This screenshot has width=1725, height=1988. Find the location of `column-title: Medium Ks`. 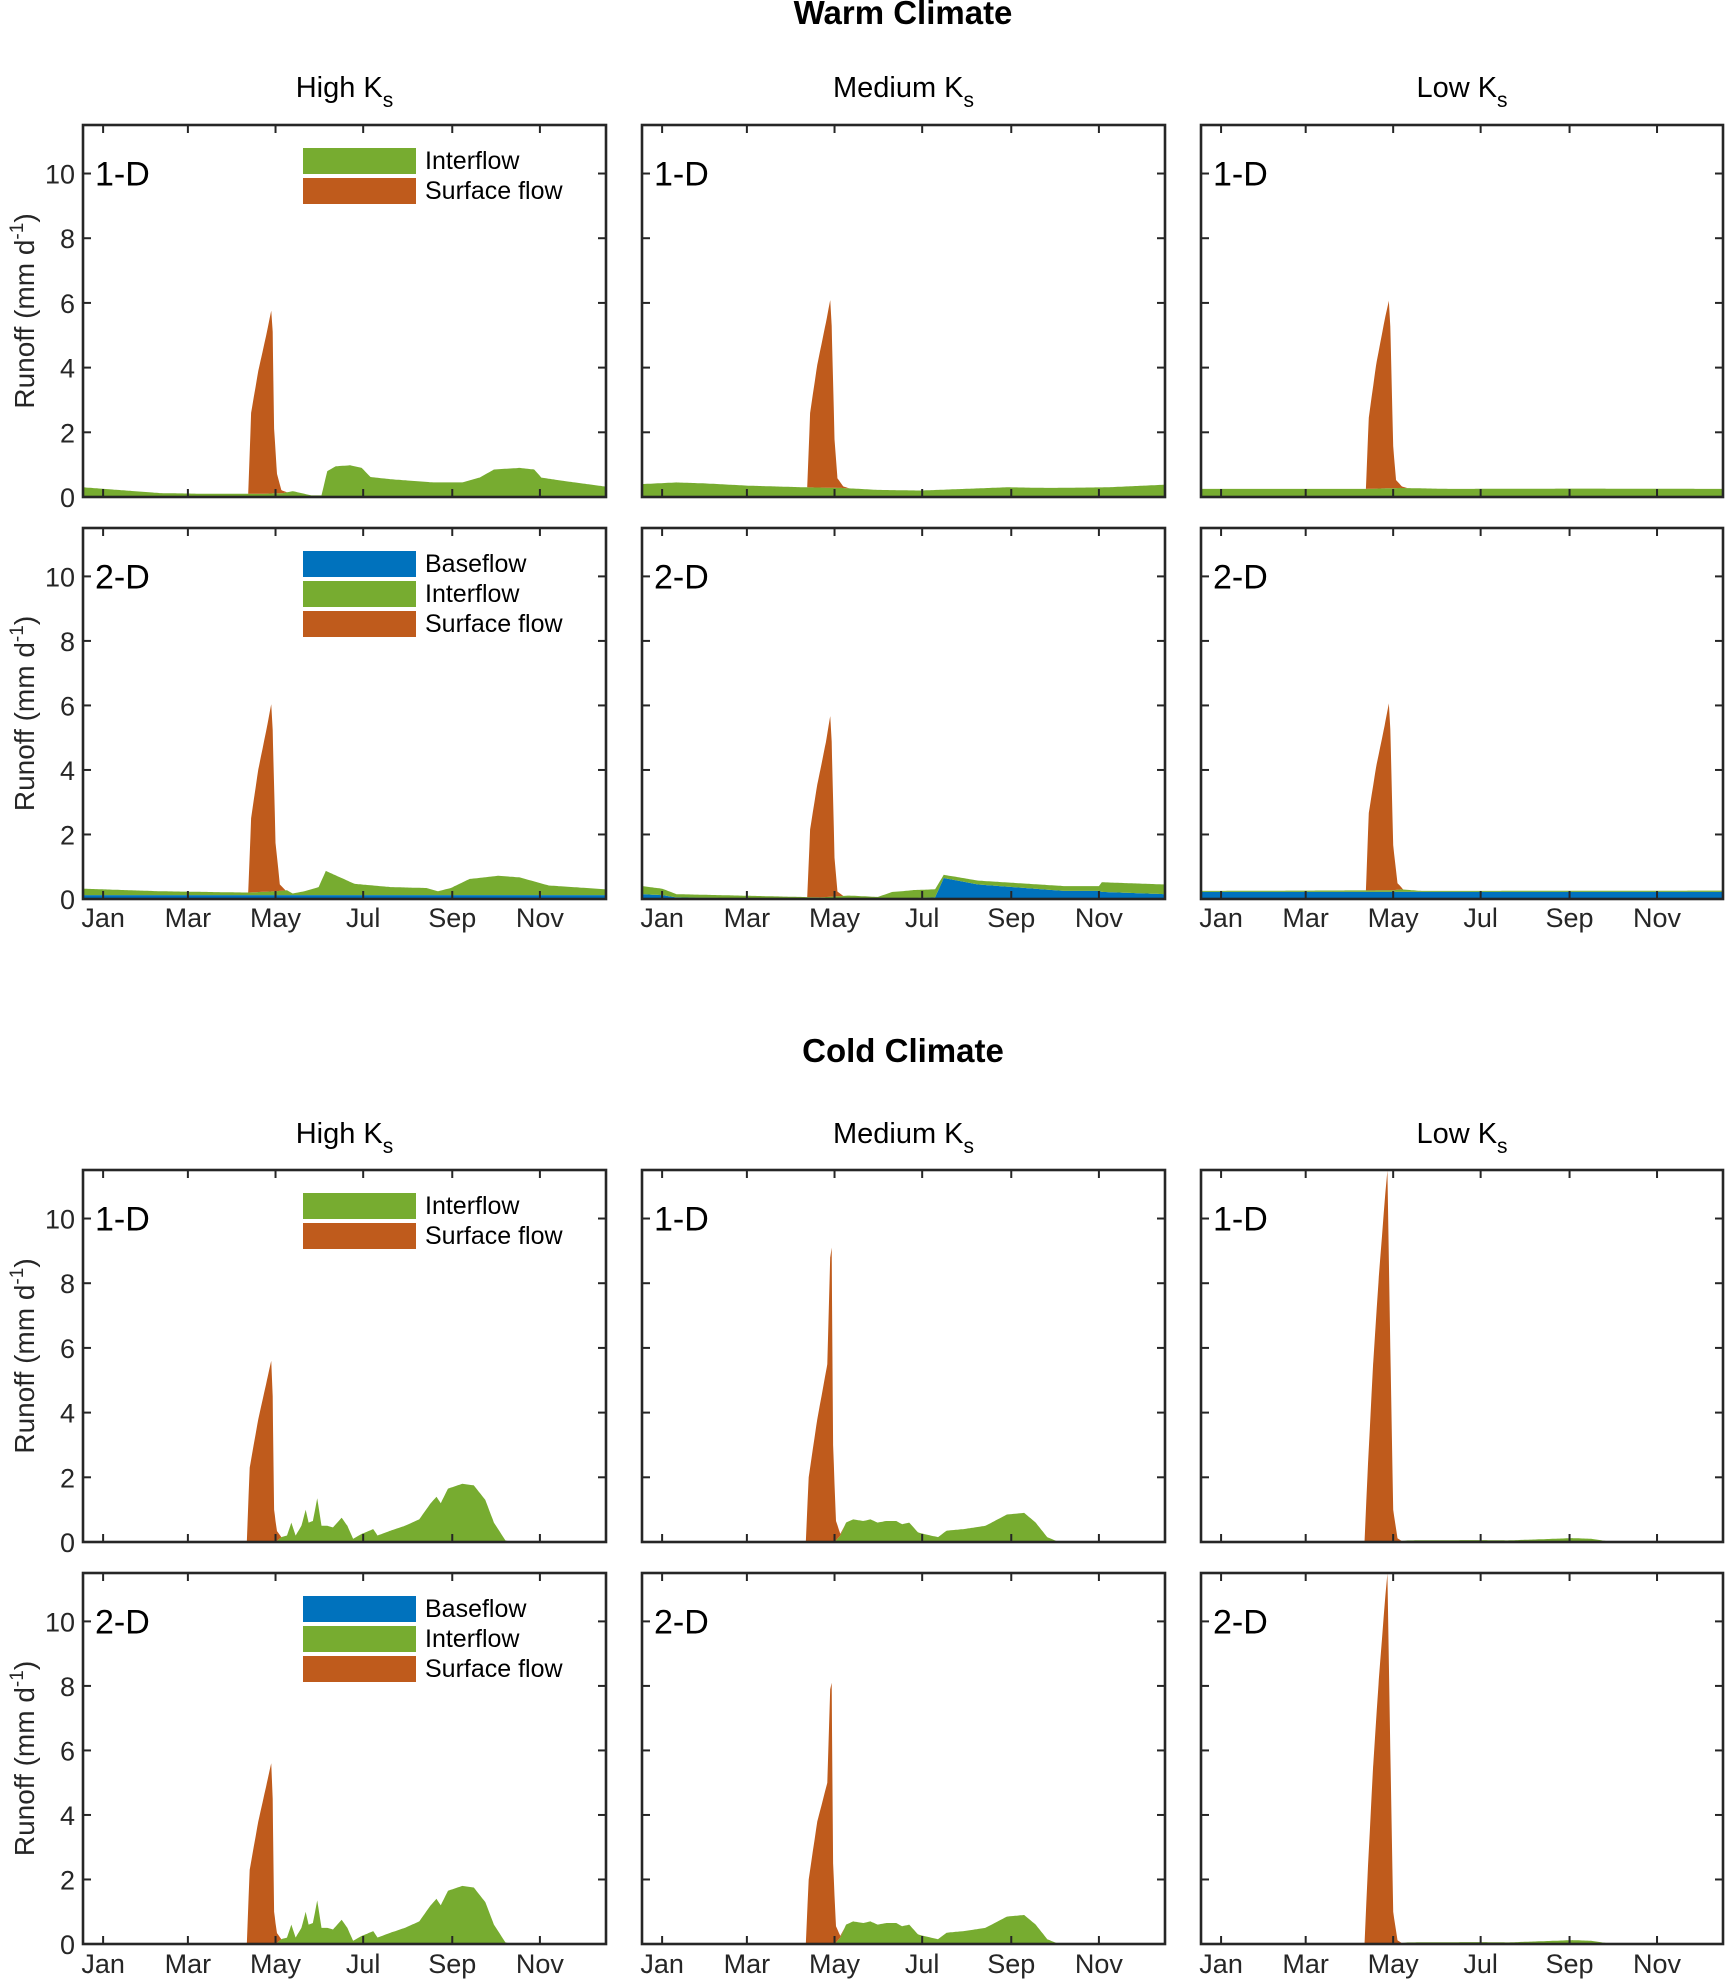

column-title: Medium Ks is located at coordinates (903, 1138).